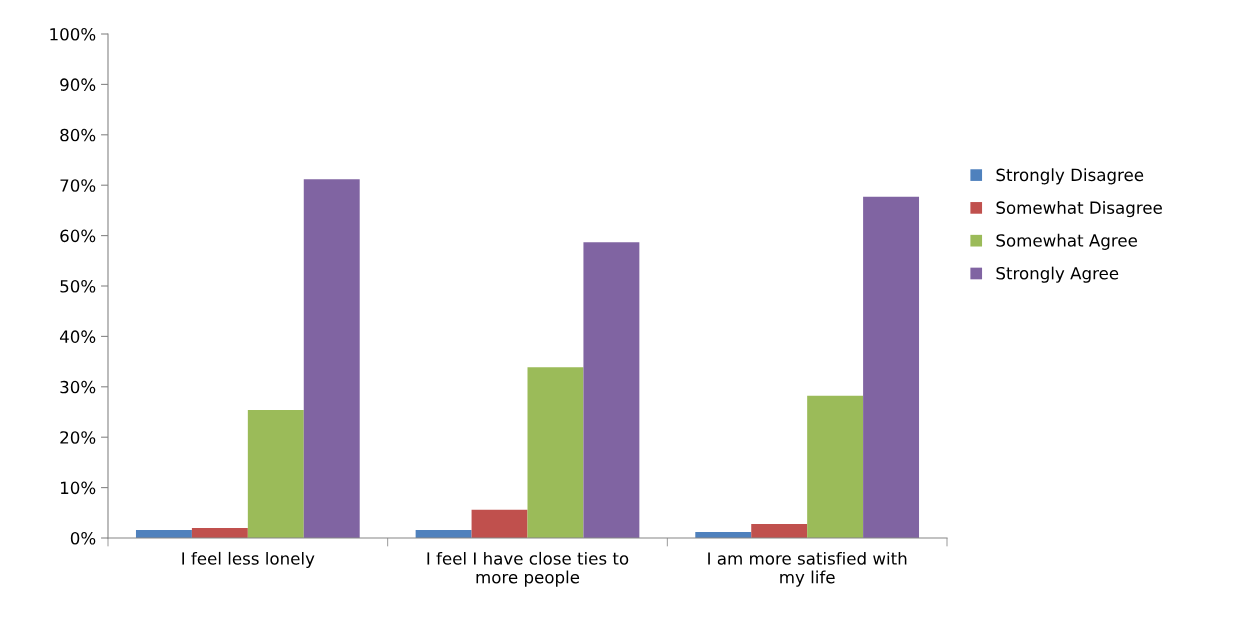  I want to click on legend-label: Strongly Disagree, so click(1070, 176).